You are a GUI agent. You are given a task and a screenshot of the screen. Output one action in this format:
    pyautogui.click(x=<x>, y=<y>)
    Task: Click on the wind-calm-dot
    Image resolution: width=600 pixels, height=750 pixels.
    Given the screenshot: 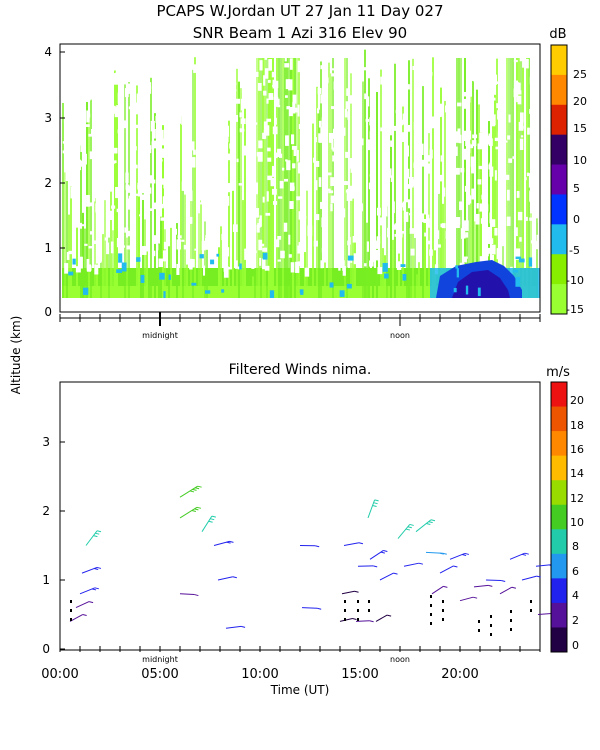 What is the action you would take?
    pyautogui.click(x=431, y=605)
    